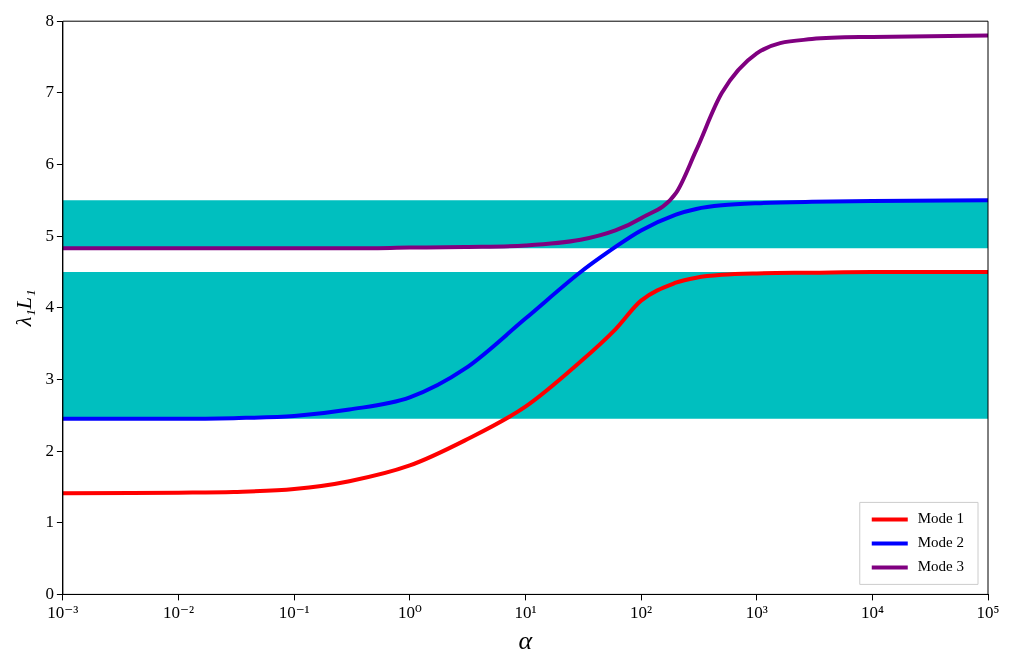 This screenshot has width=1016, height=667. What do you see at coordinates (409, 613) in the screenshot?
I see `x-tick-label: 10⁰` at bounding box center [409, 613].